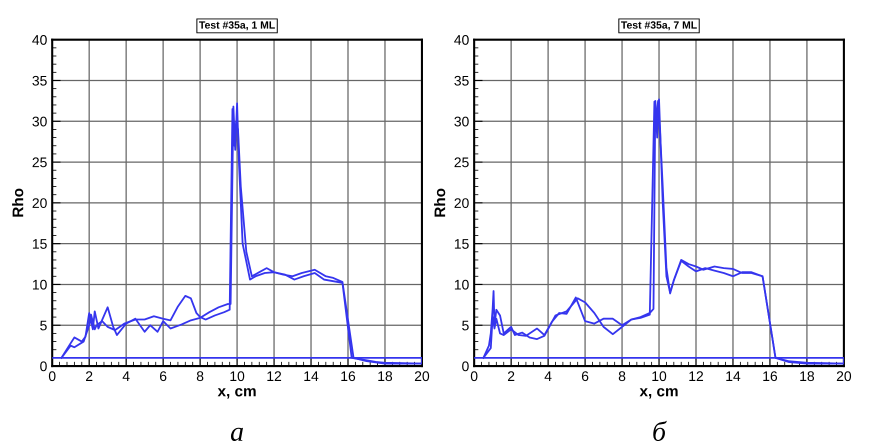 Image resolution: width=870 pixels, height=441 pixels. Describe the element at coordinates (236, 434) in the screenshot. I see `text: а` at that location.